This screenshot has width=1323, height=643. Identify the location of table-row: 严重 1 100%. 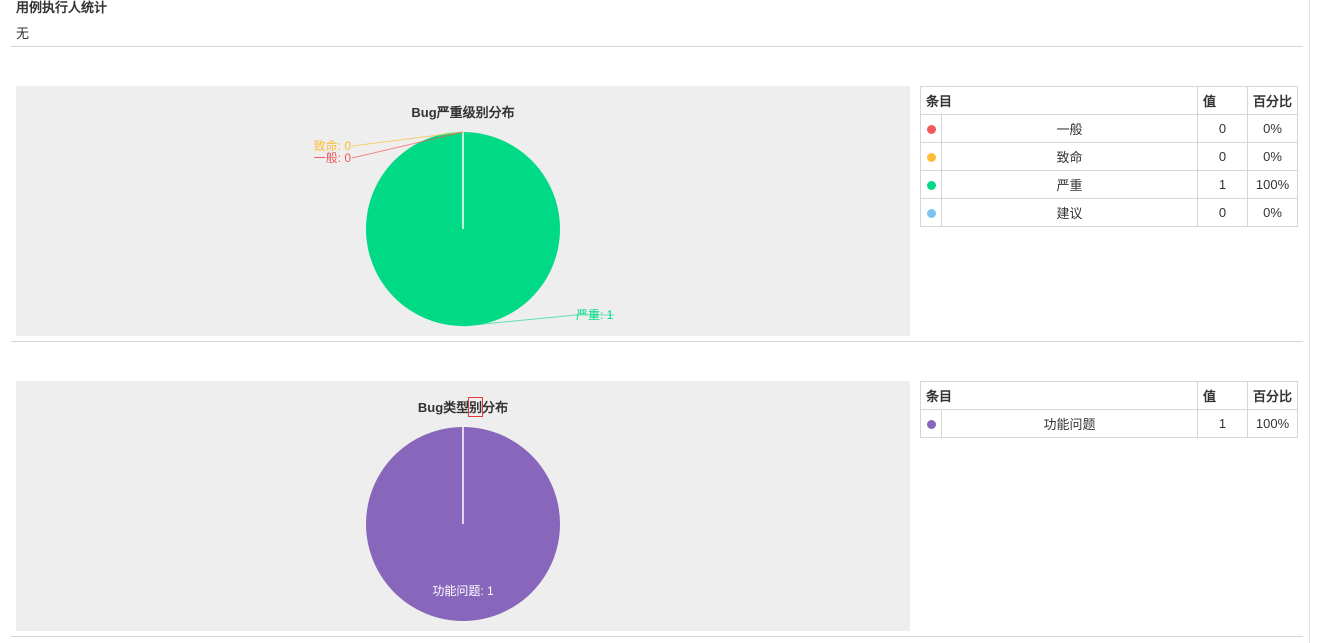
(1109, 184).